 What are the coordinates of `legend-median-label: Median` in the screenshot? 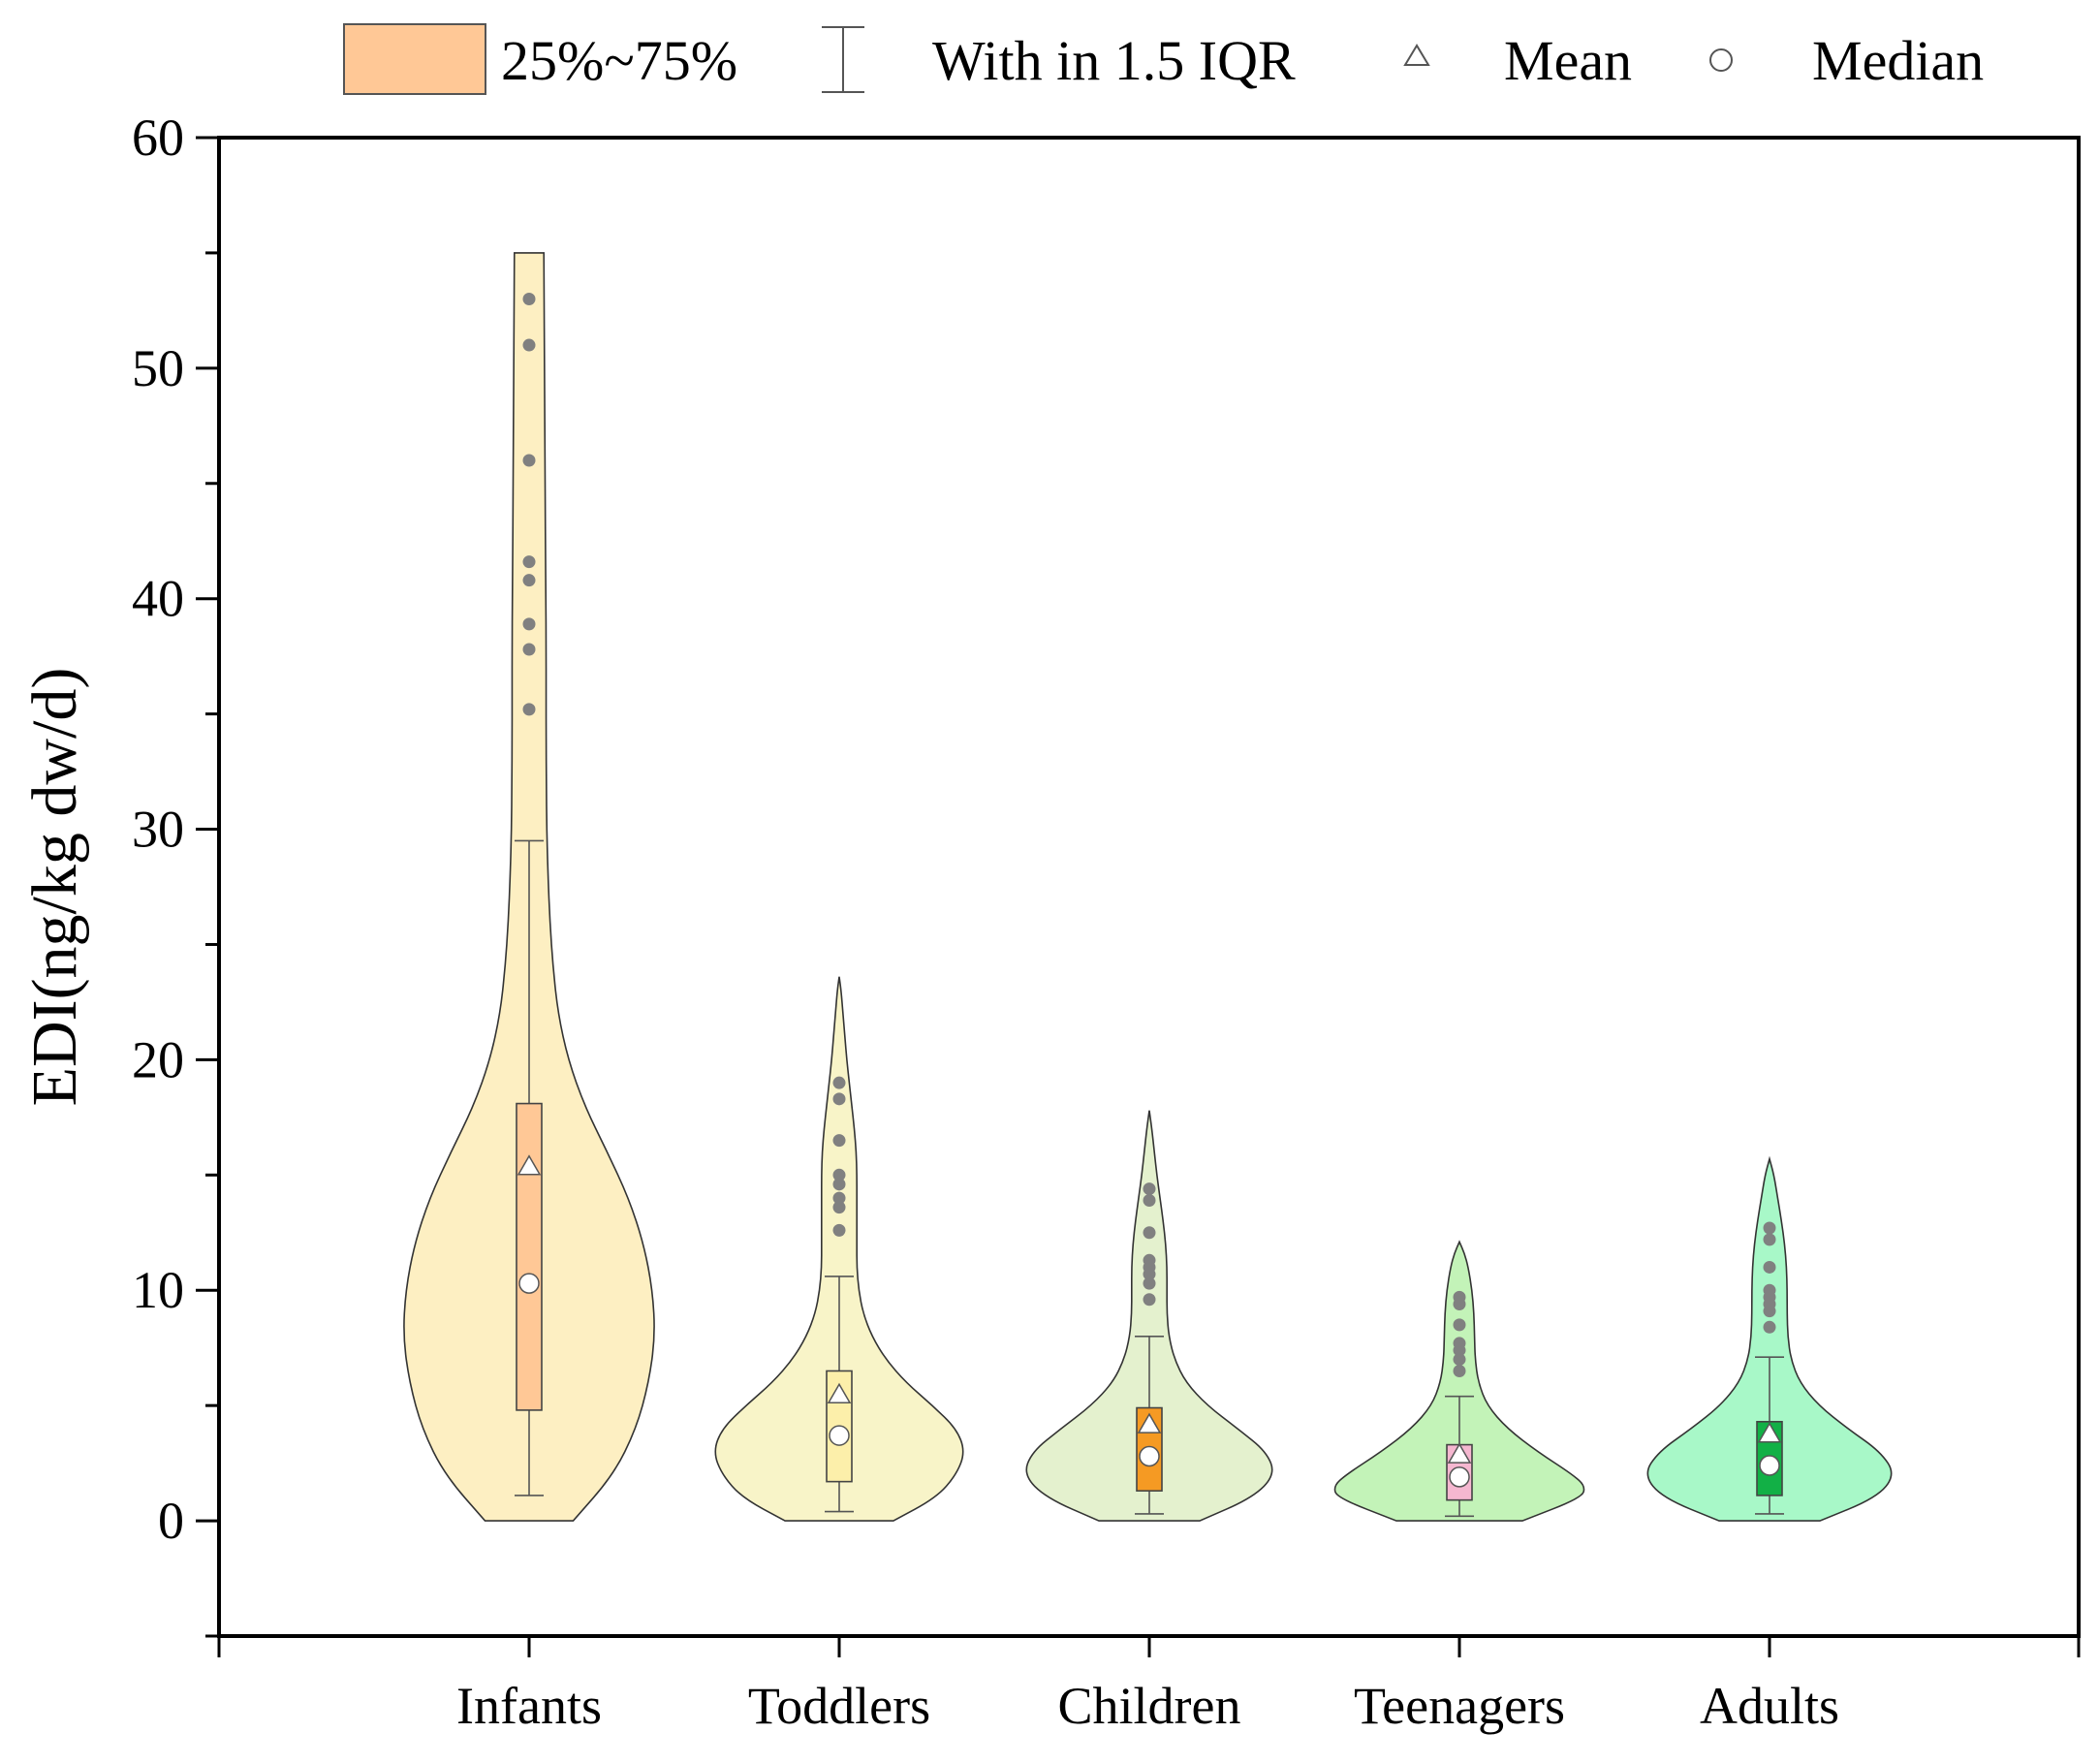 It's located at (1898, 61).